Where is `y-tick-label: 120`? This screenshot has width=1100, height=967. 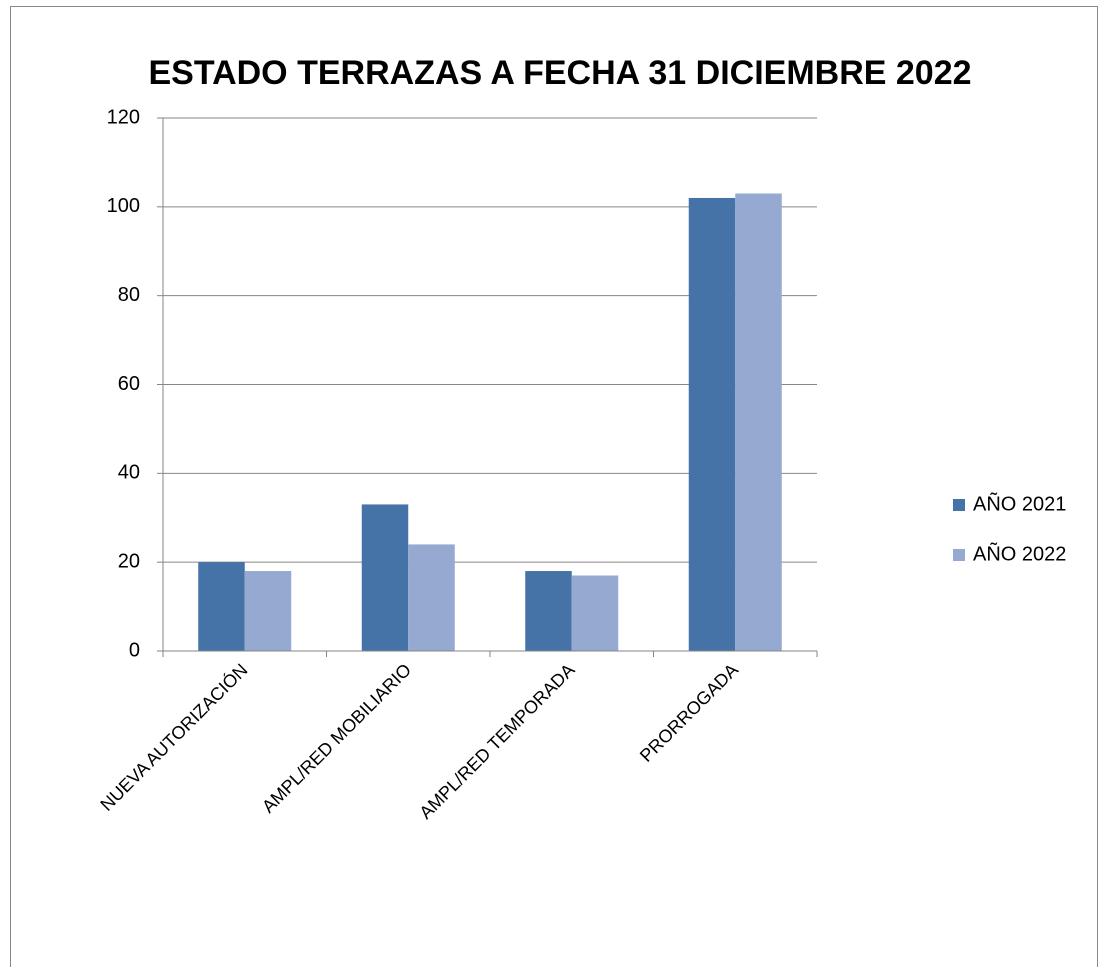
y-tick-label: 120 is located at coordinates (123, 117).